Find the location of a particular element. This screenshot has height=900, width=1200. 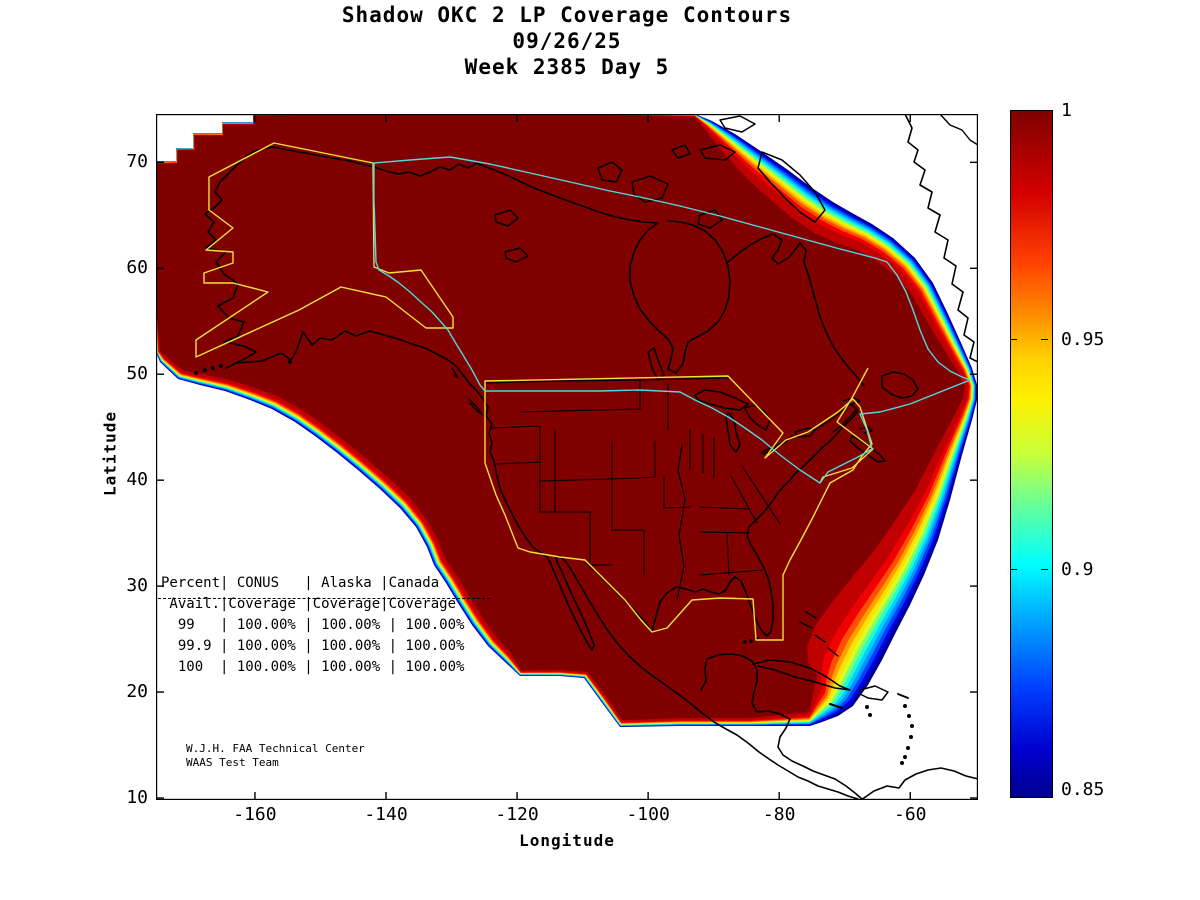

x-axis-label: Longitude is located at coordinates (567, 840).